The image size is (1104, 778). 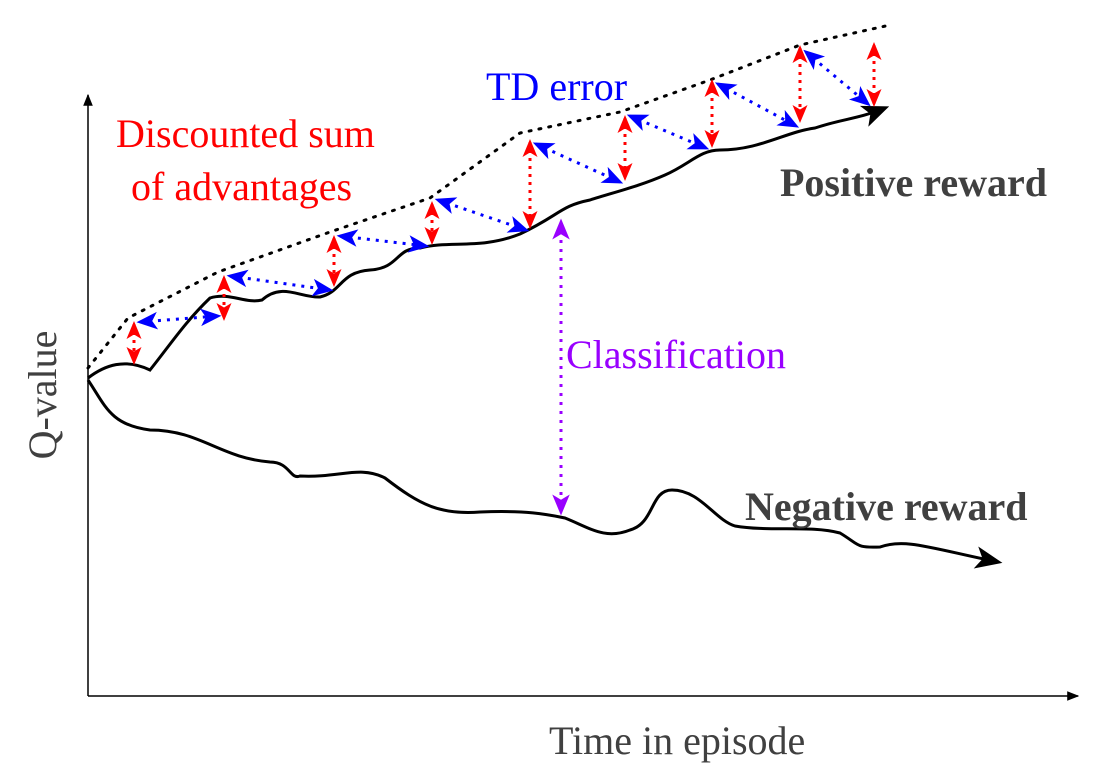 I want to click on negative-reward-label: Negative reward, so click(x=886, y=506).